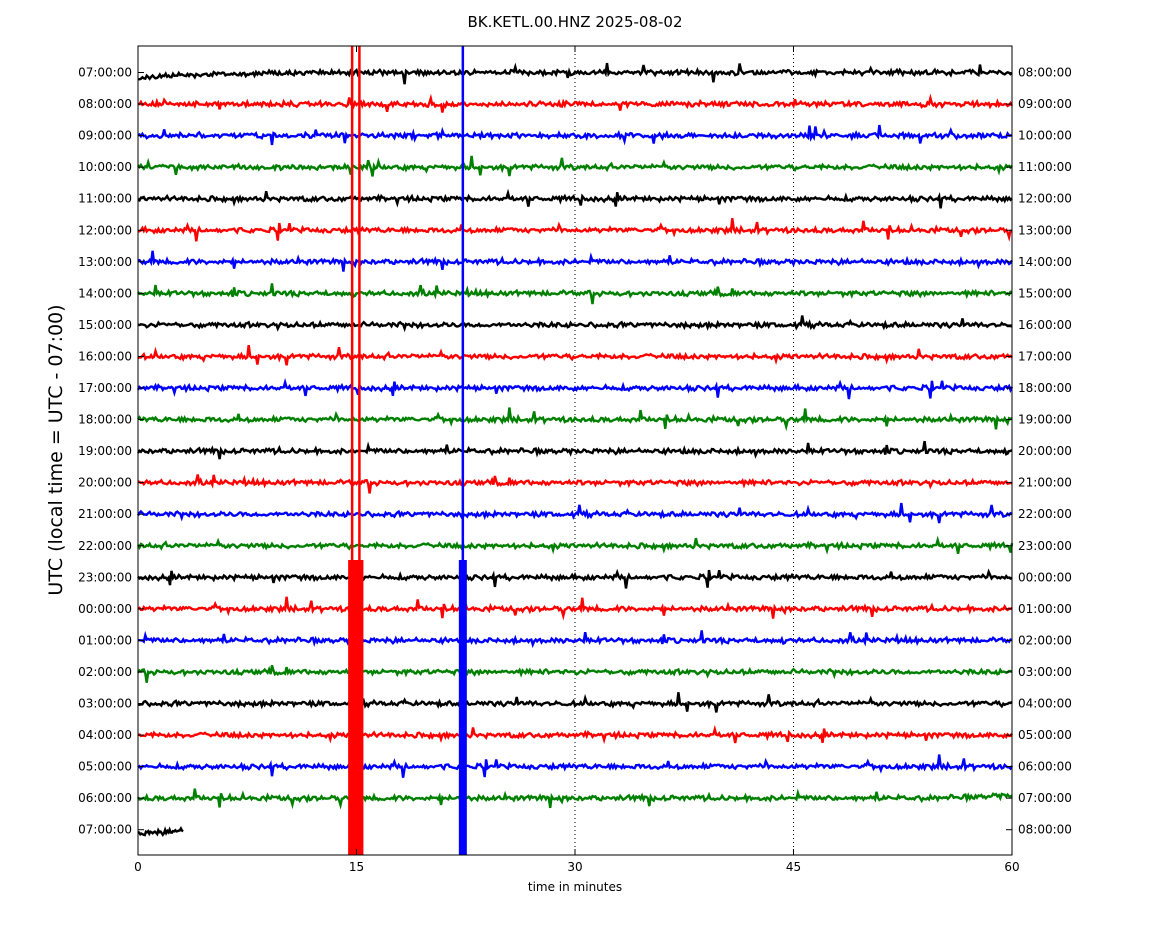  I want to click on y-tick-label-right: 13:00:00, so click(1045, 230).